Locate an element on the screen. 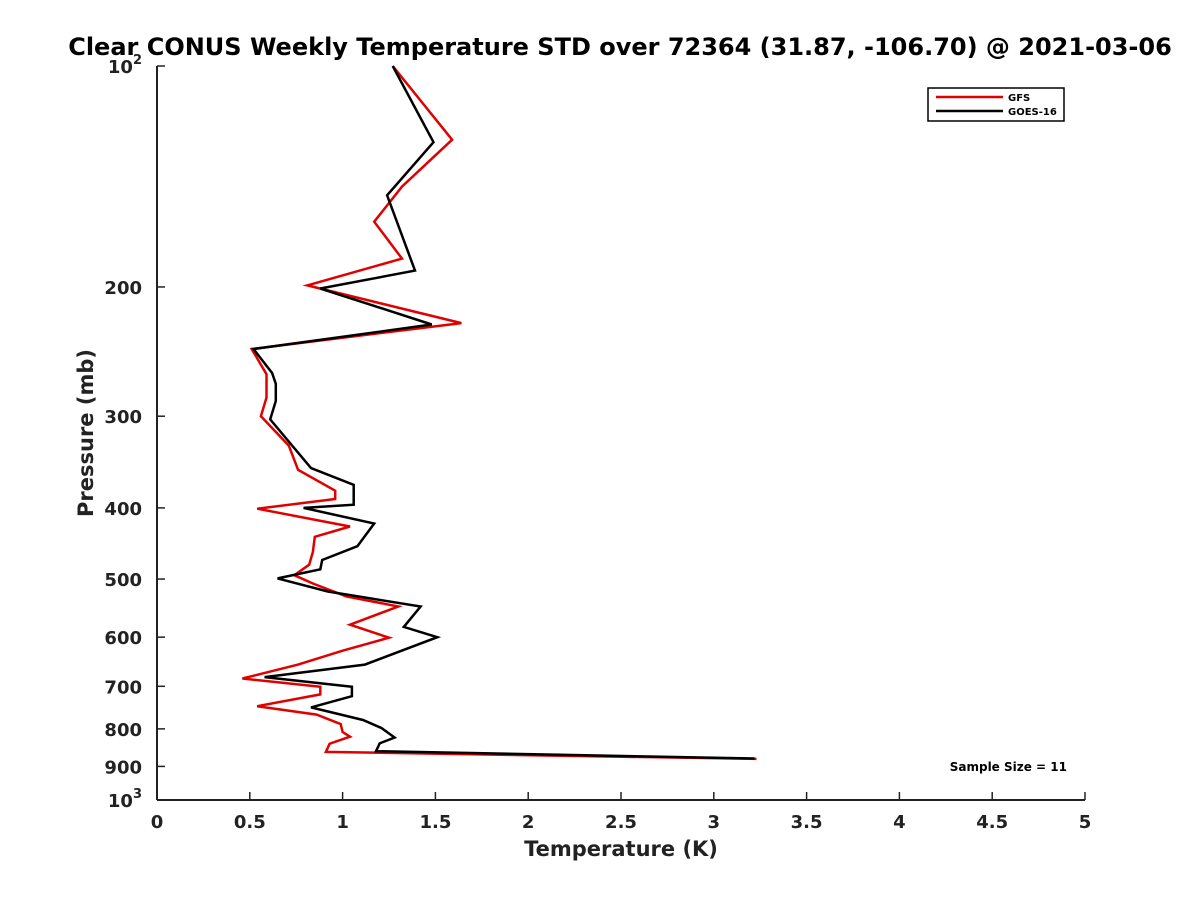 Image resolution: width=1200 pixels, height=900 pixels. x-tick-label: 3 is located at coordinates (714, 822).